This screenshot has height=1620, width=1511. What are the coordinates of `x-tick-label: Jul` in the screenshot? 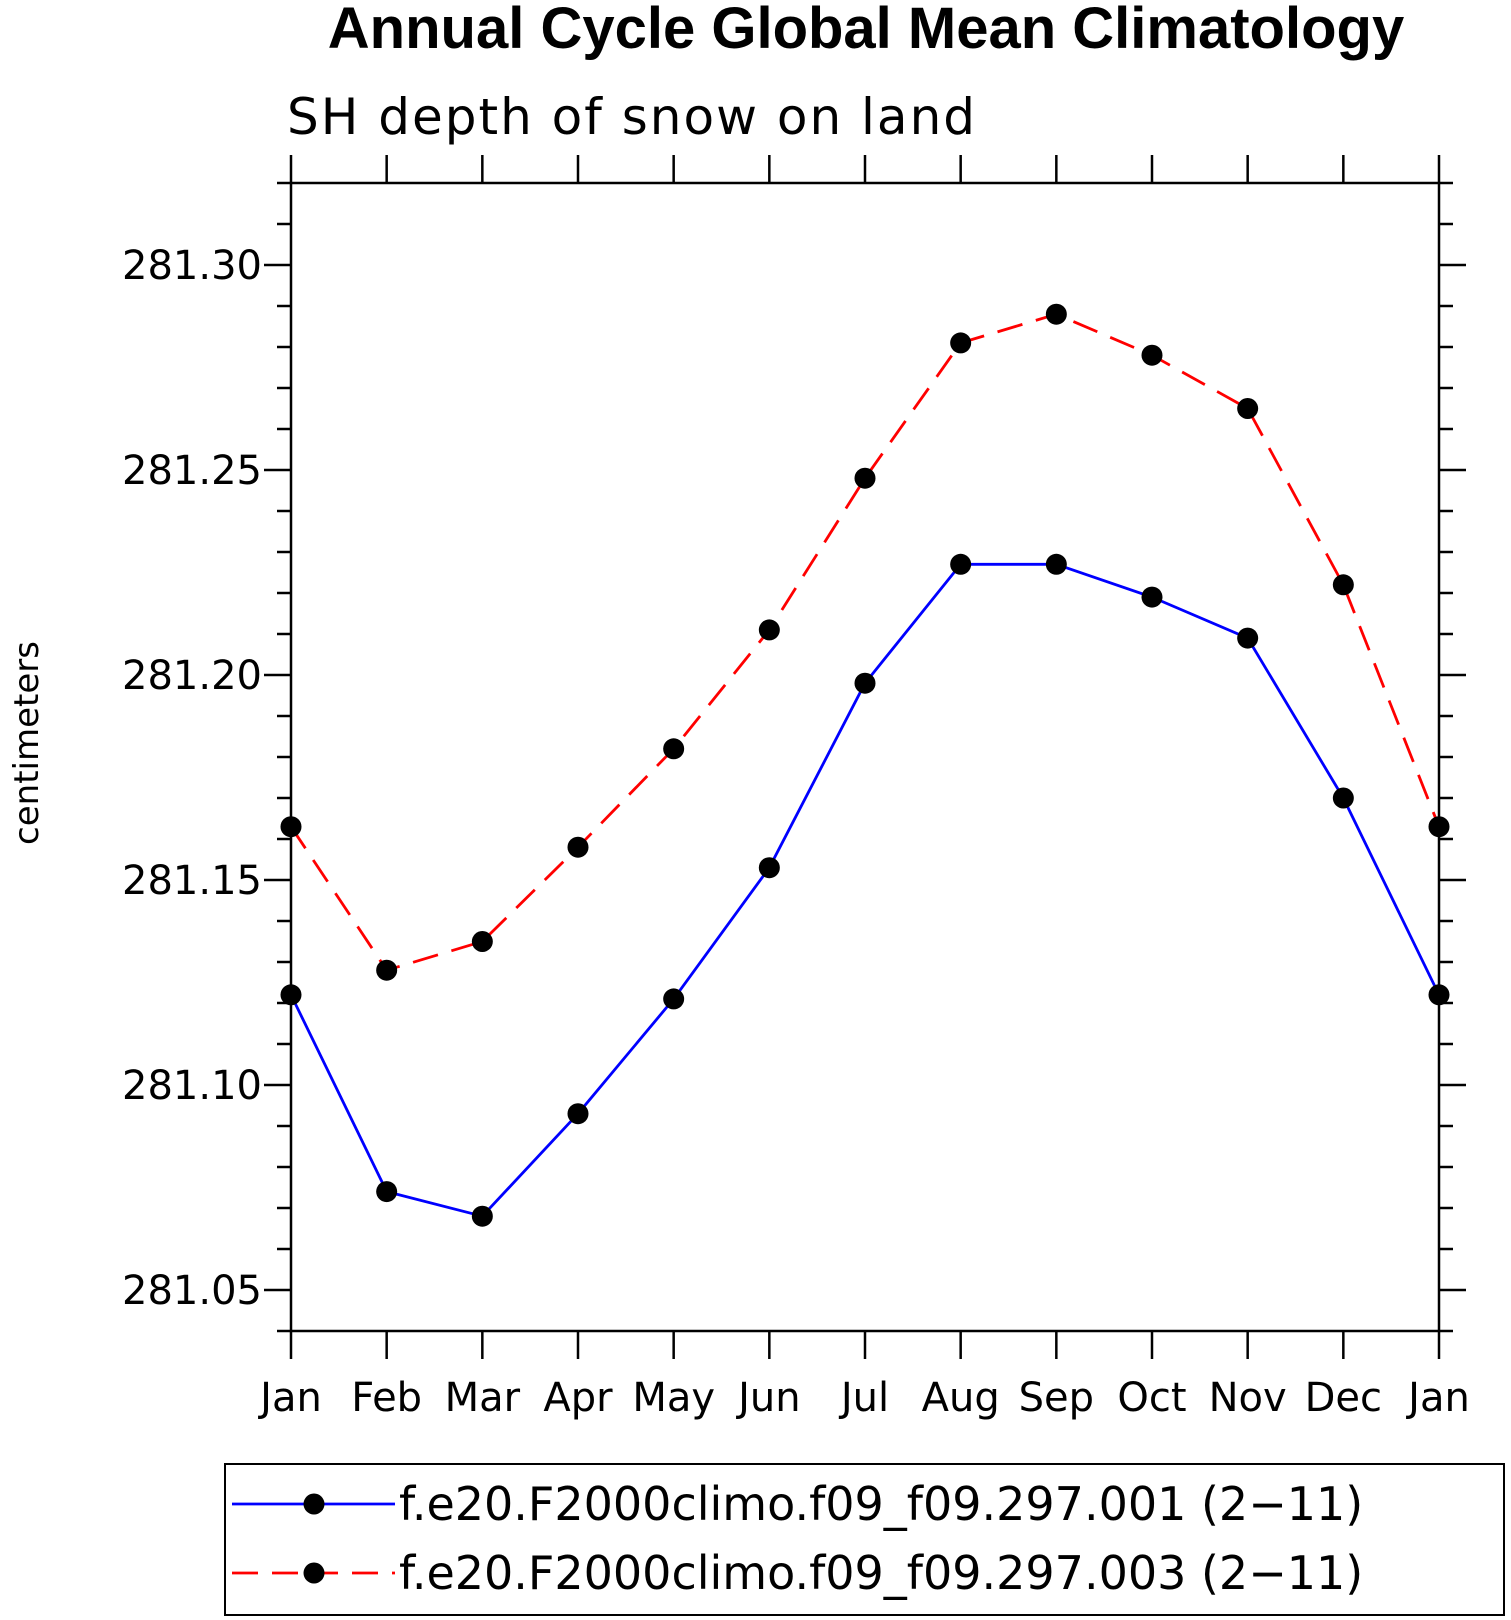 It's located at (863, 1398).